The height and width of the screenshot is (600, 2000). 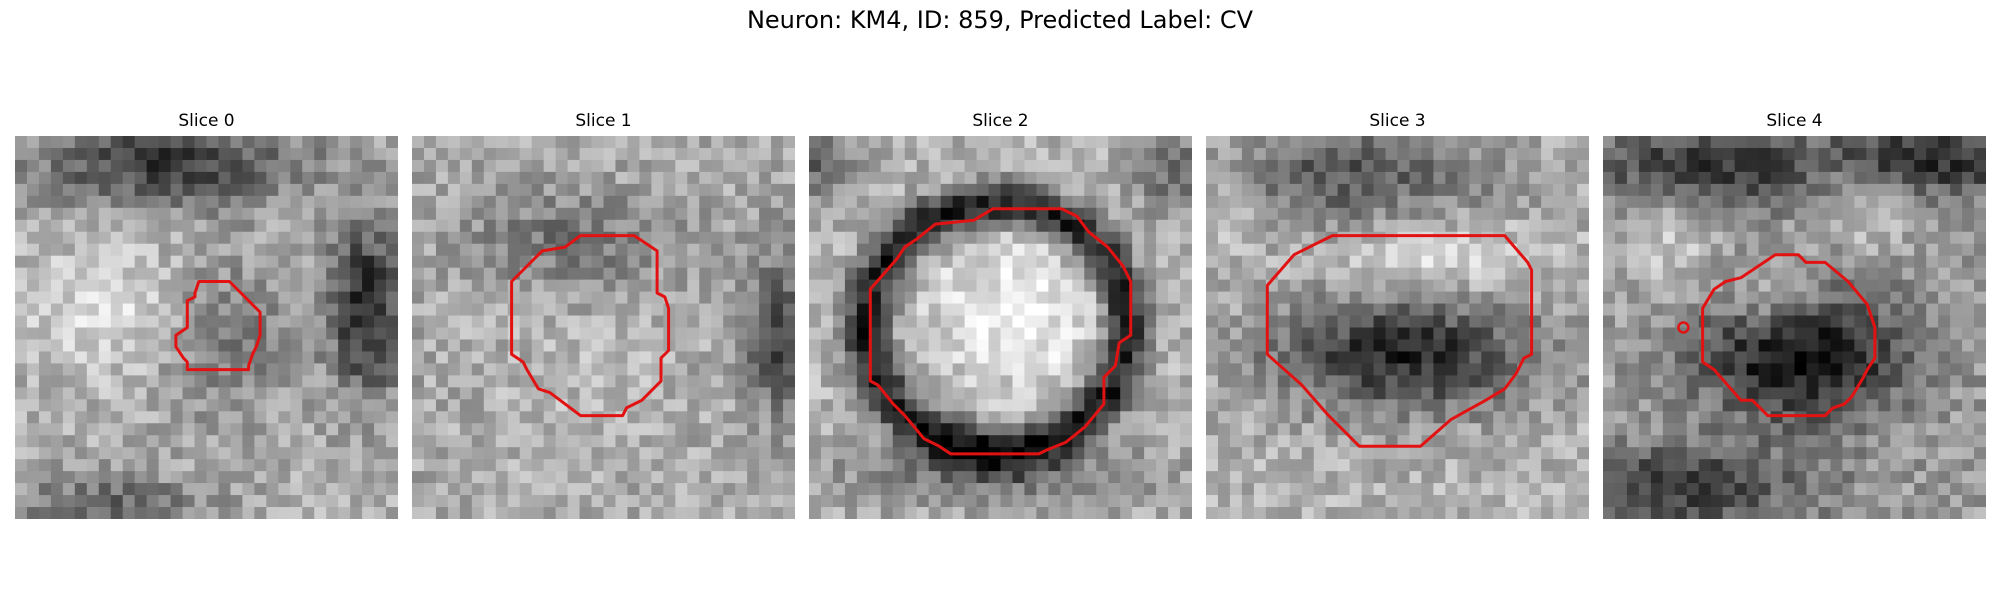 I want to click on slice-title-0: Slice 0, so click(x=206, y=121).